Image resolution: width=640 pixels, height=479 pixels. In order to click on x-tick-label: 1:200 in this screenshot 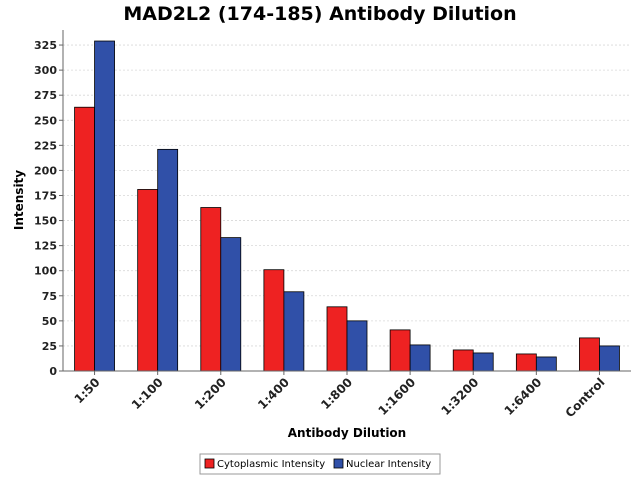, I will do `click(210, 393)`.